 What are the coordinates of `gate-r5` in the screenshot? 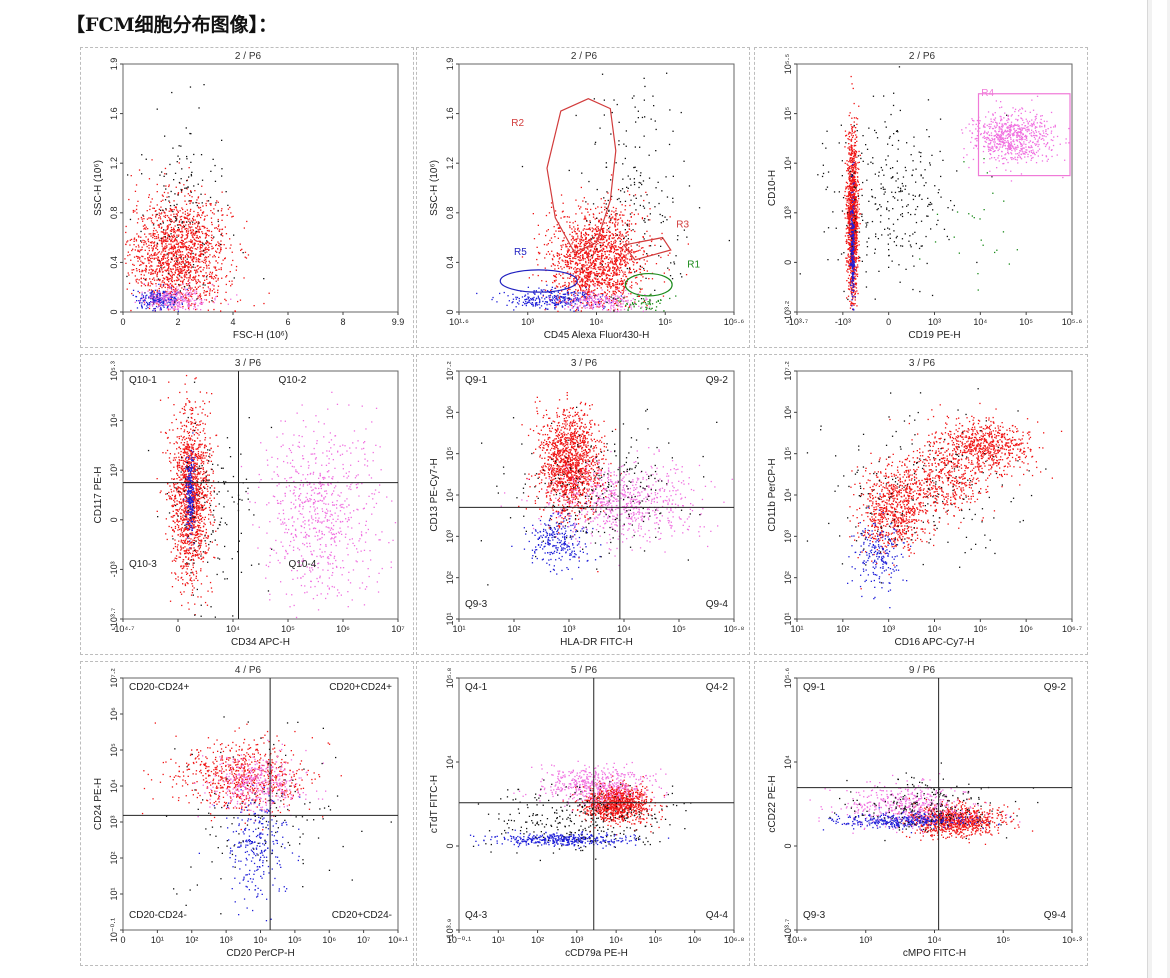 It's located at (538, 281).